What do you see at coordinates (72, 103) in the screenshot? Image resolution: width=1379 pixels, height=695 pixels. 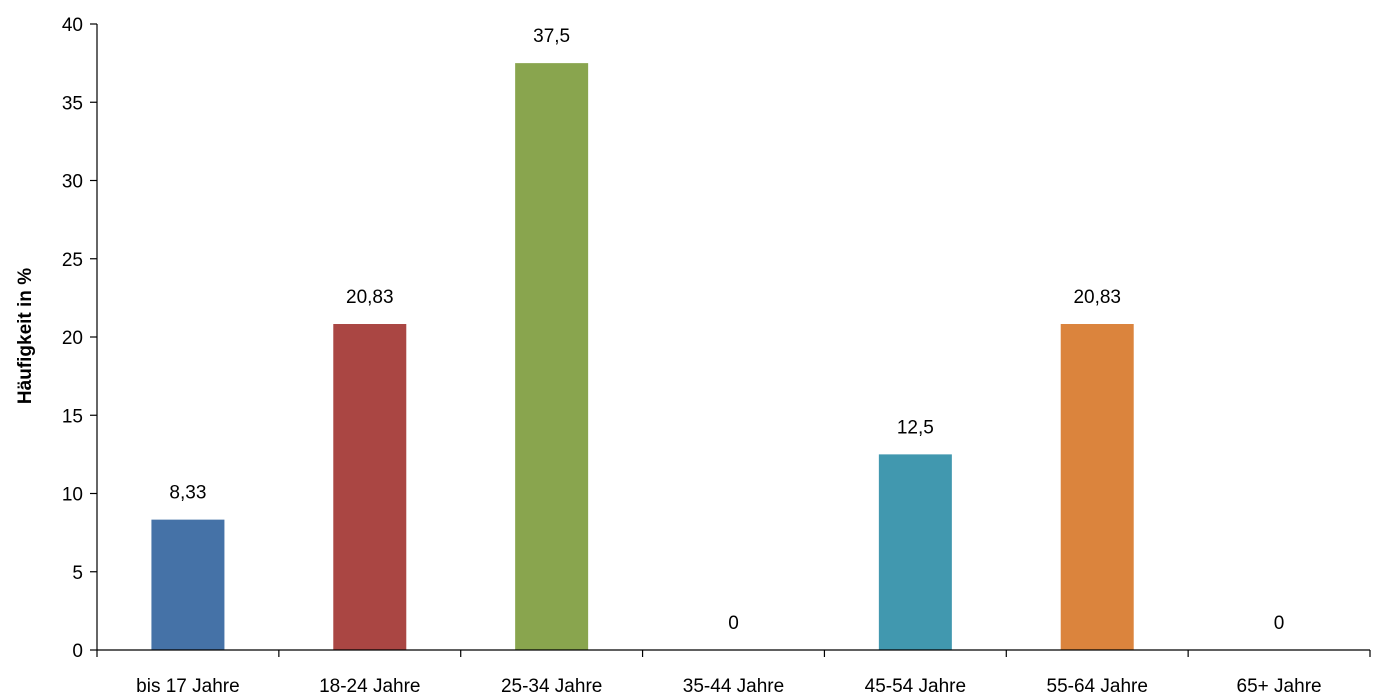 I see `y-tick-label: 35` at bounding box center [72, 103].